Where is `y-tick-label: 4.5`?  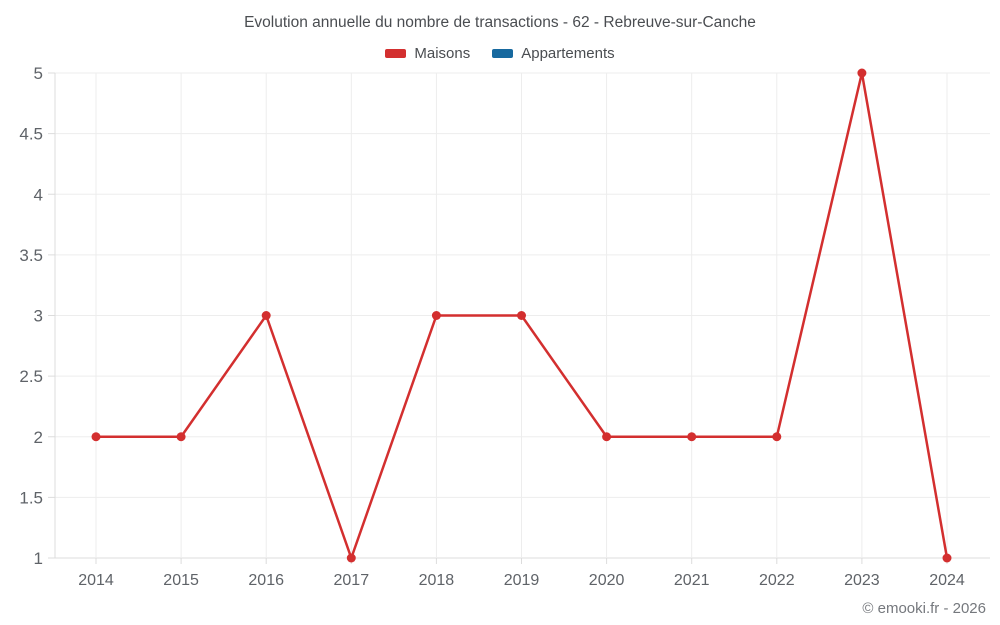
y-tick-label: 4.5 is located at coordinates (31, 134).